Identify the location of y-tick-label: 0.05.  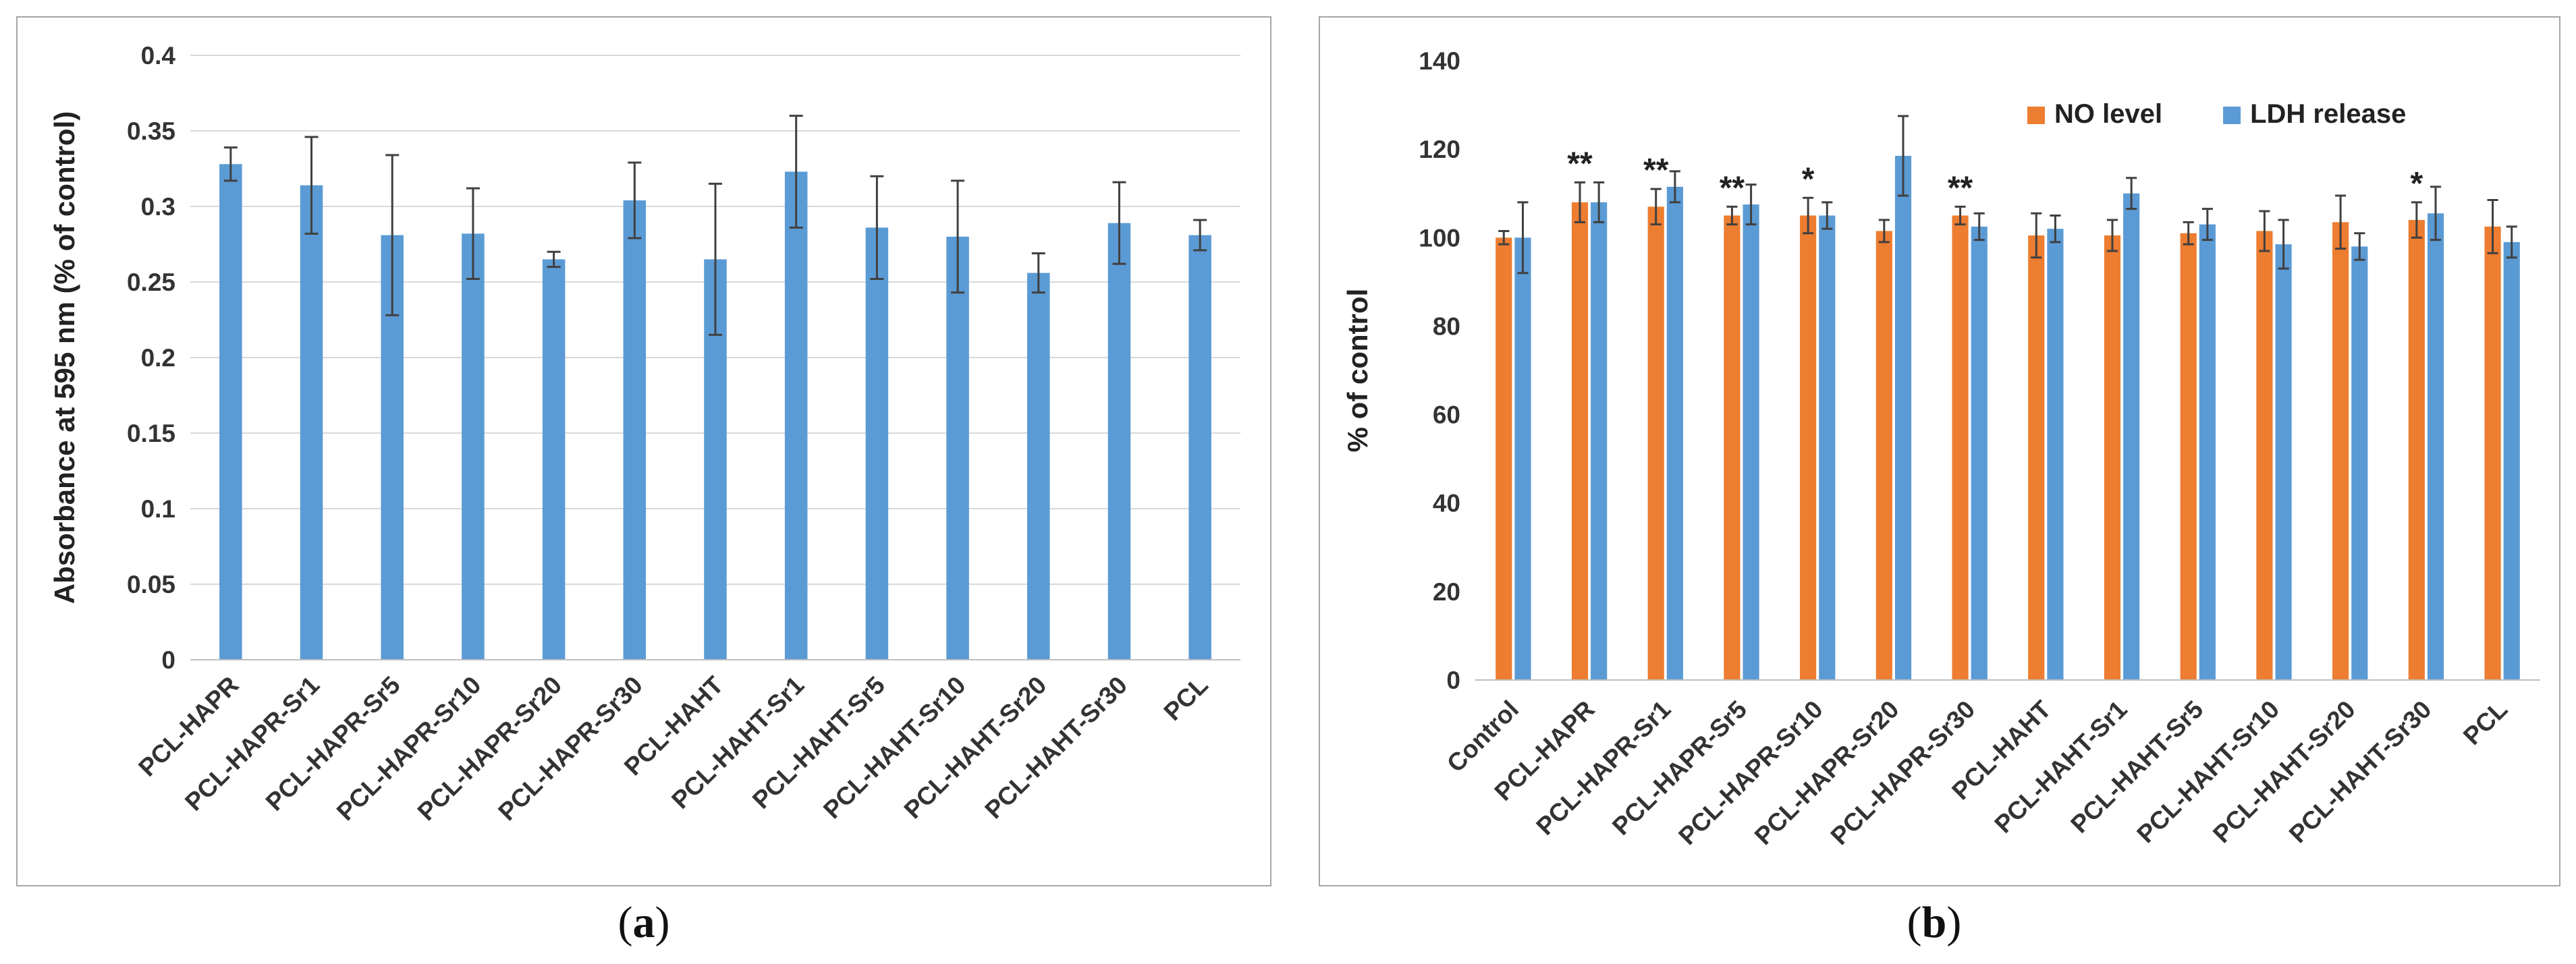
(151, 584).